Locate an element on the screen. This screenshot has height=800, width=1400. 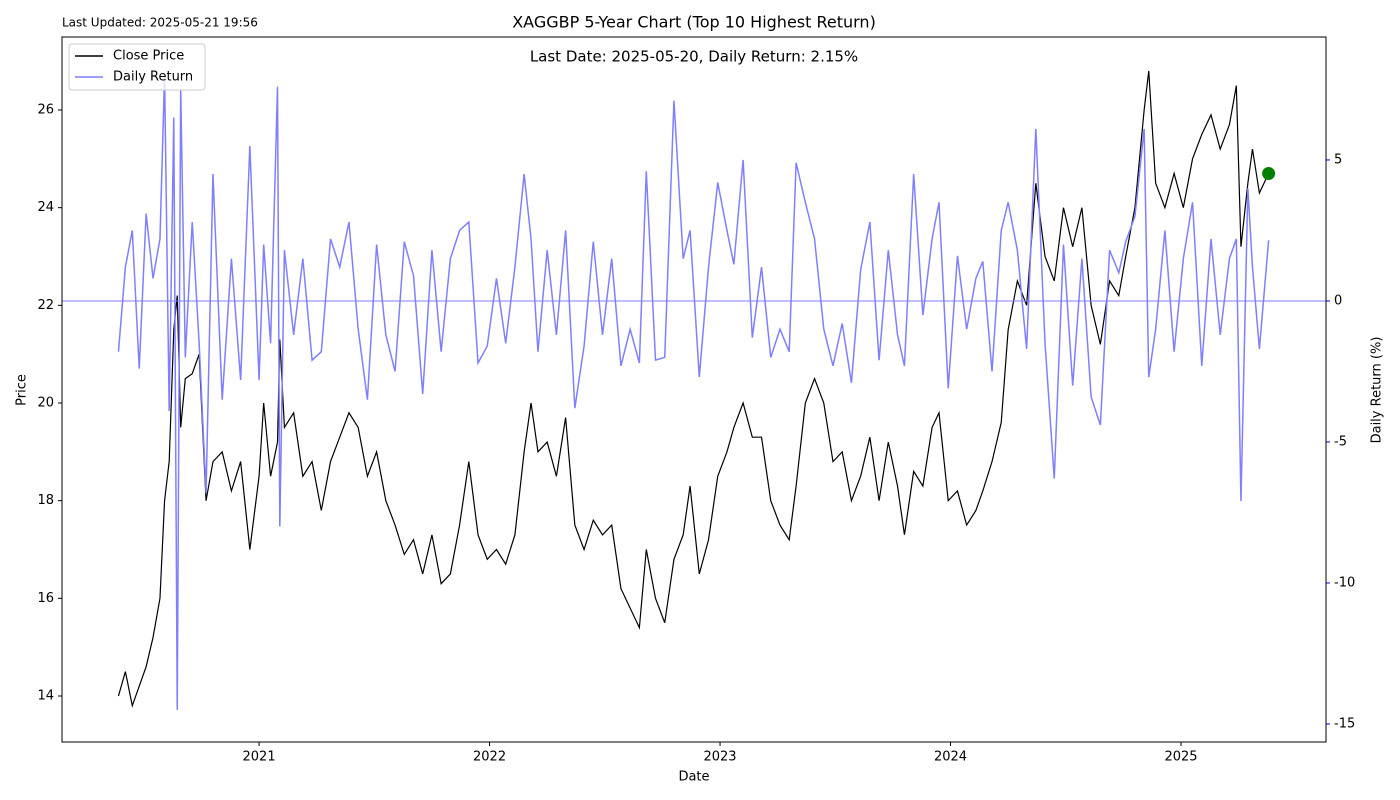
x-tick-label: 2024 is located at coordinates (950, 757).